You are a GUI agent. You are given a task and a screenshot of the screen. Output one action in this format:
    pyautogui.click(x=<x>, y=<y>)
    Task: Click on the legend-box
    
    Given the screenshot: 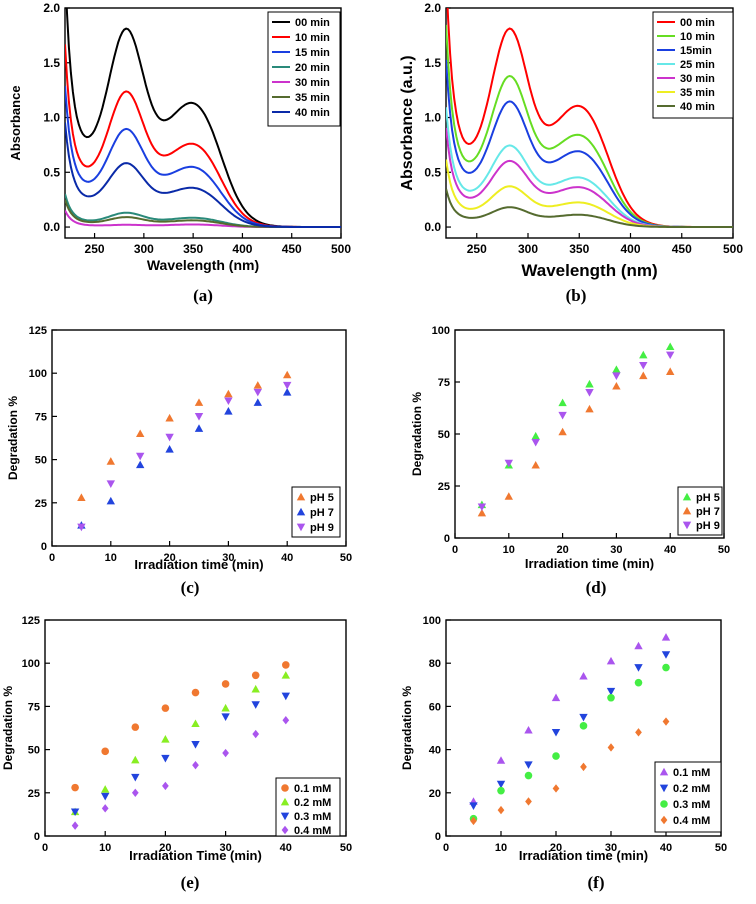 What is the action you would take?
    pyautogui.click(x=304, y=69)
    